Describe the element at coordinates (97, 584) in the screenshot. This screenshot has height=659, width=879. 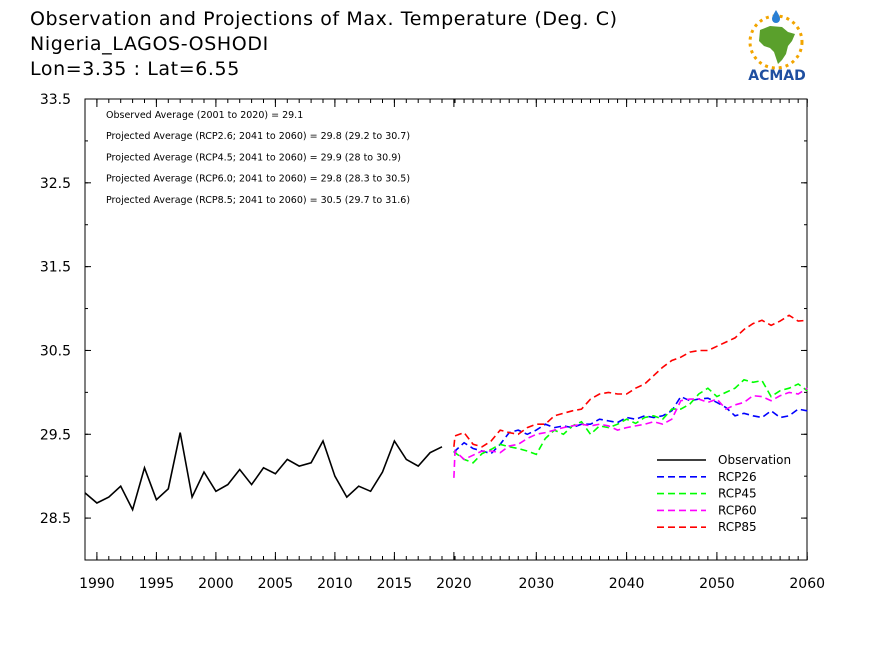
I see `x-tick-label: 1990` at that location.